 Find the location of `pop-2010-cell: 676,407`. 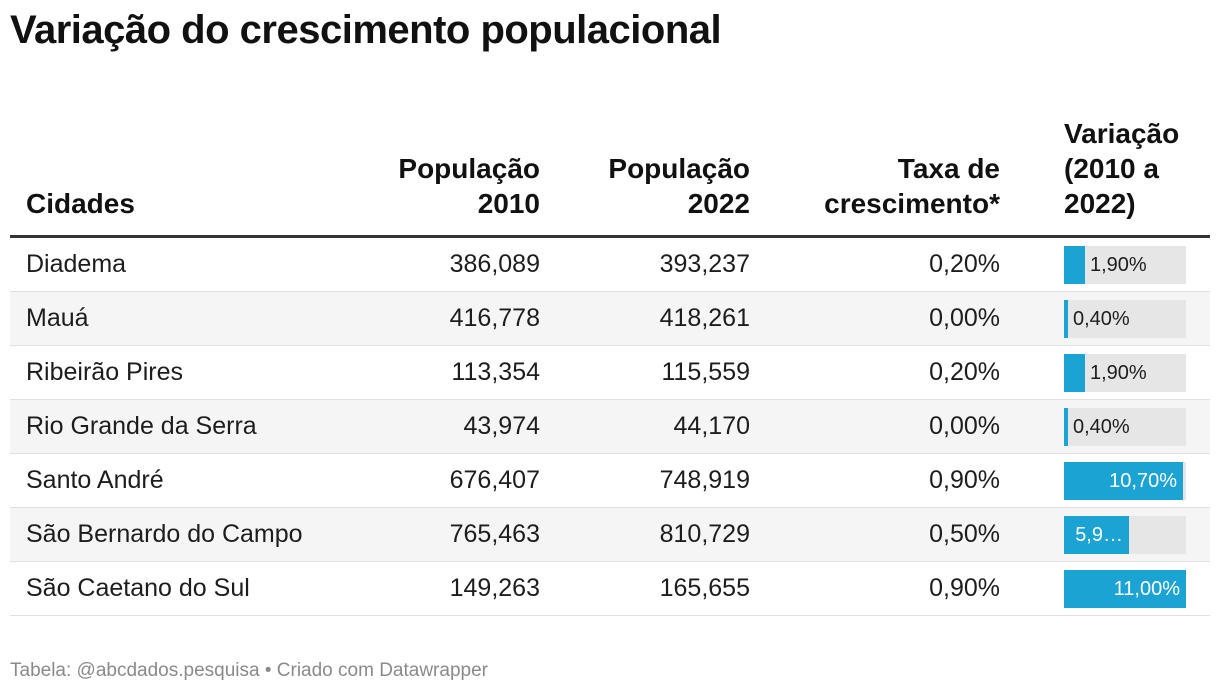

pop-2010-cell: 676,407 is located at coordinates (450, 480).